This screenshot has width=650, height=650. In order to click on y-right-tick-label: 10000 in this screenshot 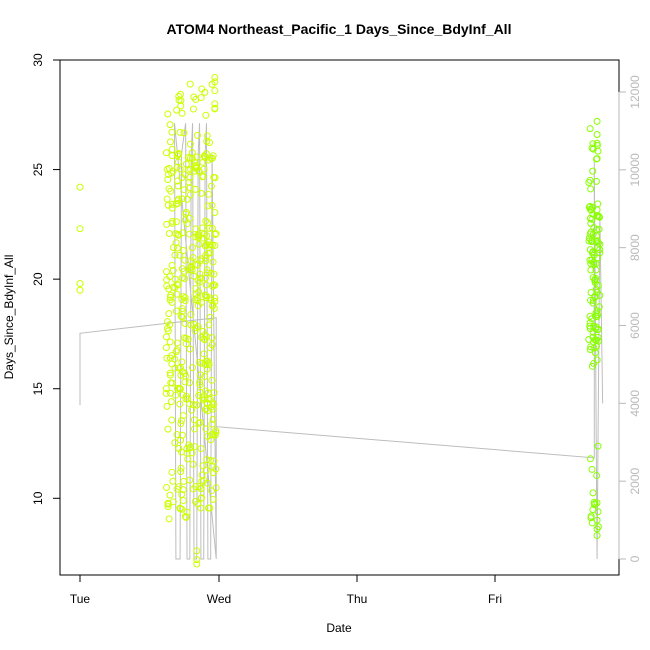, I will do `click(635, 170)`.